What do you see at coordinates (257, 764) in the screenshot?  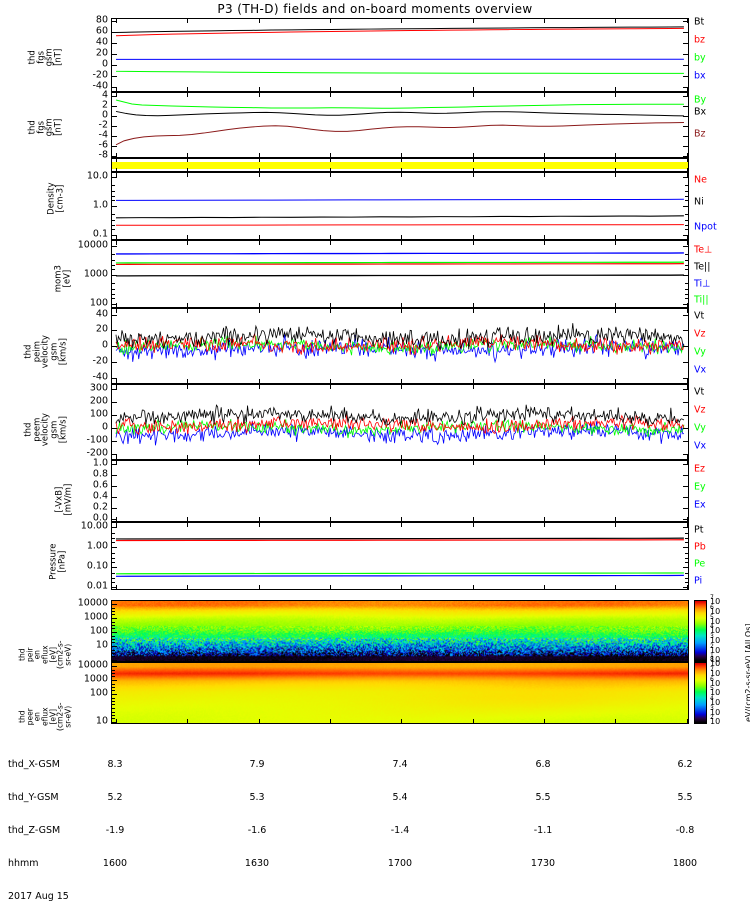 I see `col1-x: 7.9` at bounding box center [257, 764].